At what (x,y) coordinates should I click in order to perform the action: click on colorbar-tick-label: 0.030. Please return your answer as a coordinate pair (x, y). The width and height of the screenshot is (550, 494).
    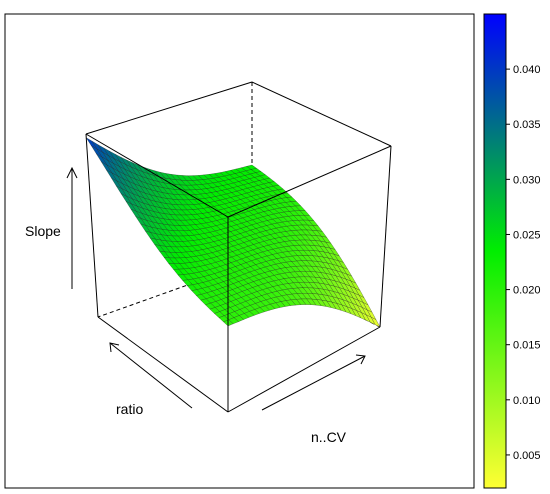
    Looking at the image, I should click on (527, 180).